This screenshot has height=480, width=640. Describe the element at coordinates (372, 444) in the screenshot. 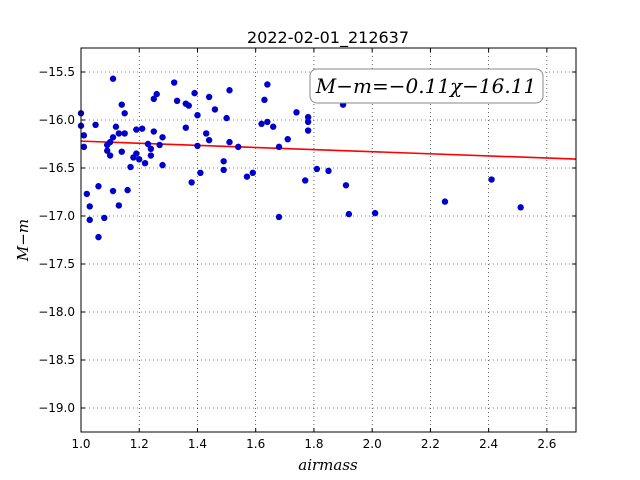

I see `x-tick-label: 2.0` at that location.